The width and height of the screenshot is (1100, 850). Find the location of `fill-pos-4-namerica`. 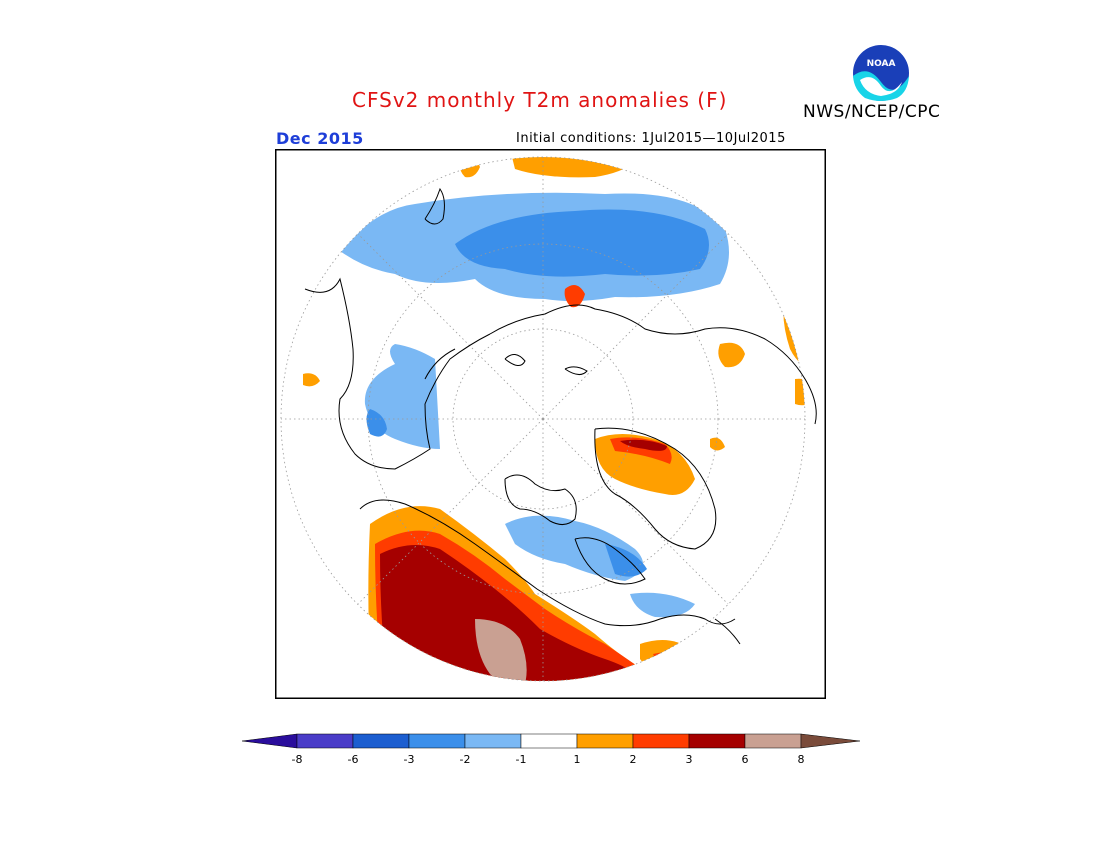

fill-pos-4-namerica is located at coordinates (501, 650).